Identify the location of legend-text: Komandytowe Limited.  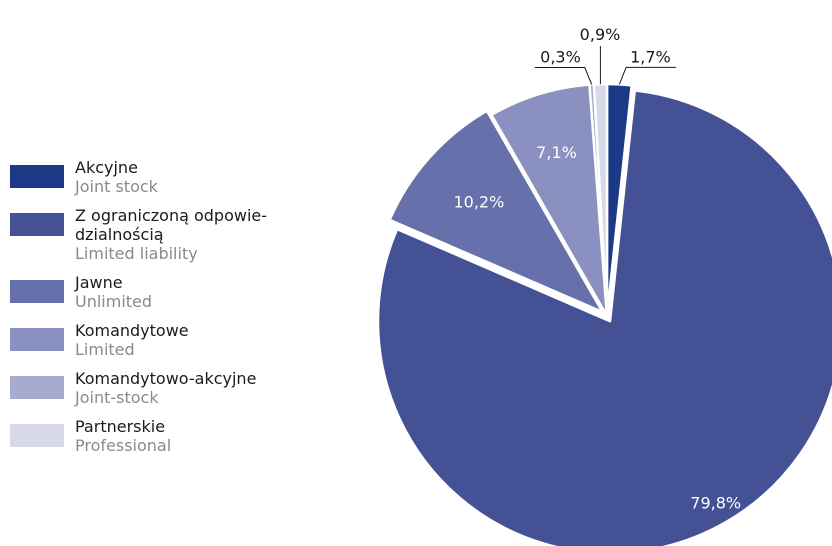
(132, 340).